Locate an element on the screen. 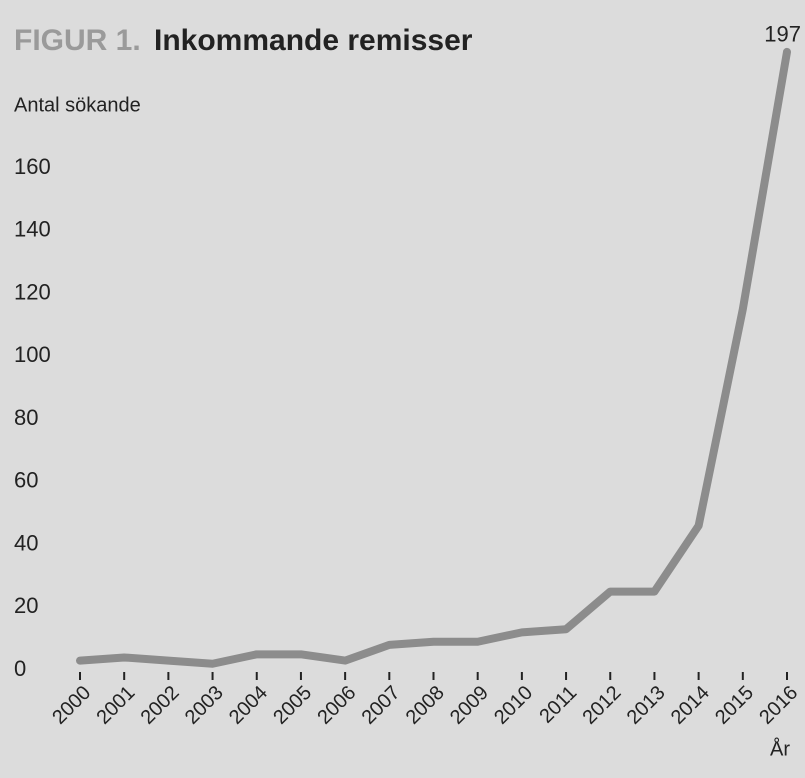  y-tick-label: 40 is located at coordinates (26, 542).